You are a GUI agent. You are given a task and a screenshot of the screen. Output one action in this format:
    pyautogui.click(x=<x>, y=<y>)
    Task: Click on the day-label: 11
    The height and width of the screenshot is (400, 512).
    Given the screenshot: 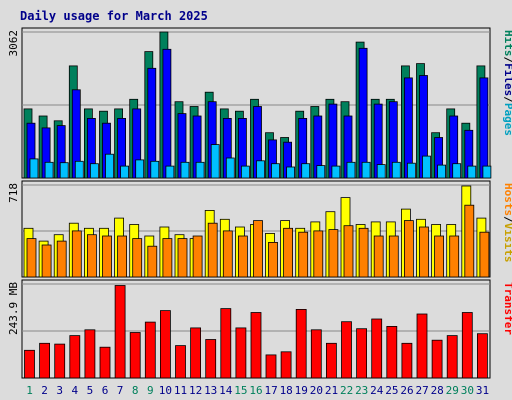 What is the action you would take?
    pyautogui.click(x=180, y=390)
    